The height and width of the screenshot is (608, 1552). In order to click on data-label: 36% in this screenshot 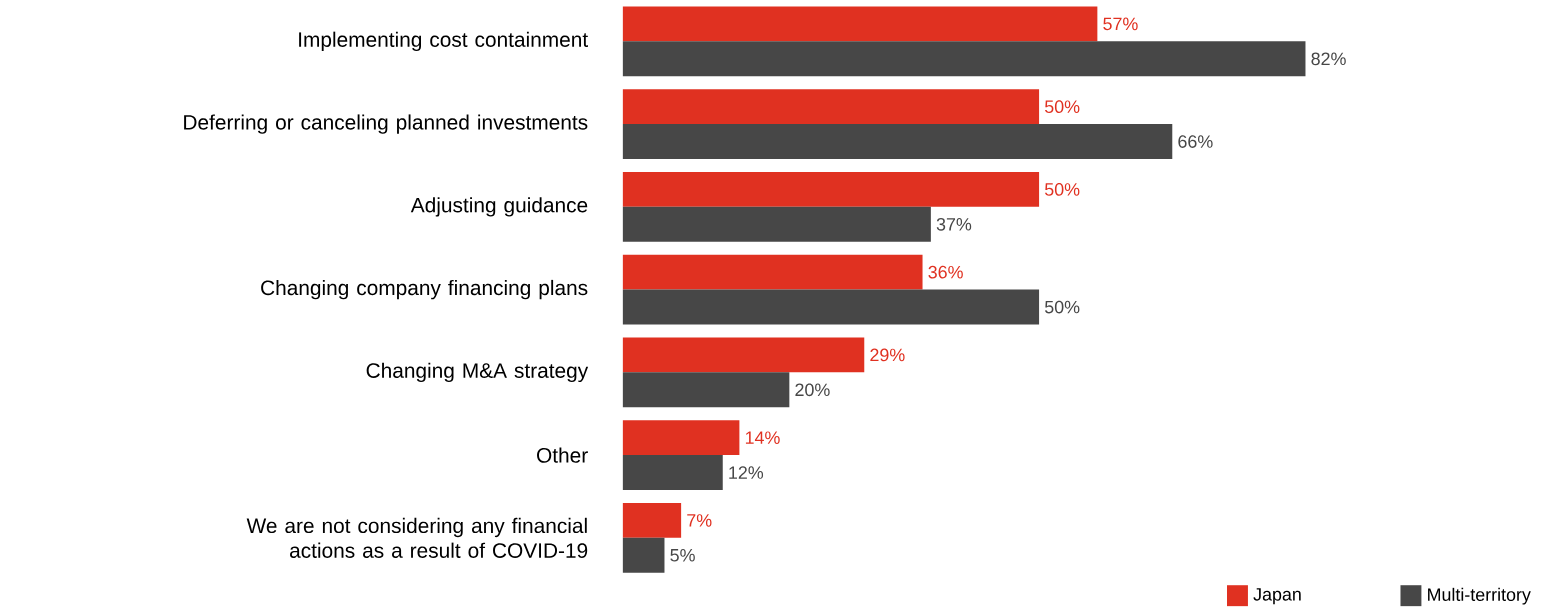, I will do `click(945, 272)`.